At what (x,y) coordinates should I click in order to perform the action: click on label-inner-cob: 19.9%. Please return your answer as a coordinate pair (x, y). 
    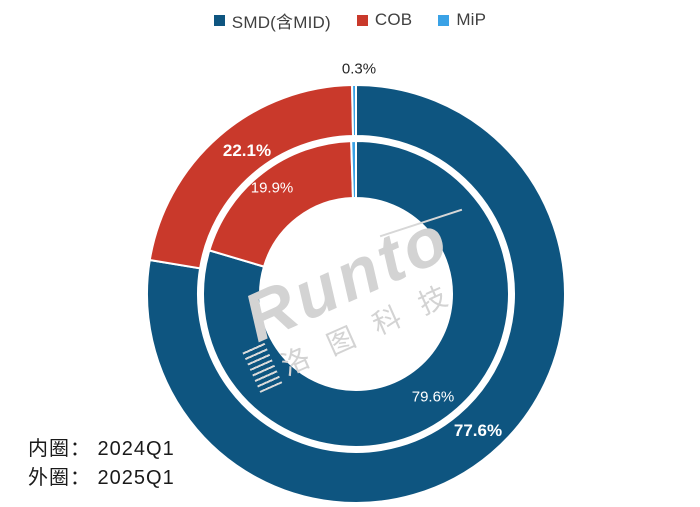
    Looking at the image, I should click on (272, 188).